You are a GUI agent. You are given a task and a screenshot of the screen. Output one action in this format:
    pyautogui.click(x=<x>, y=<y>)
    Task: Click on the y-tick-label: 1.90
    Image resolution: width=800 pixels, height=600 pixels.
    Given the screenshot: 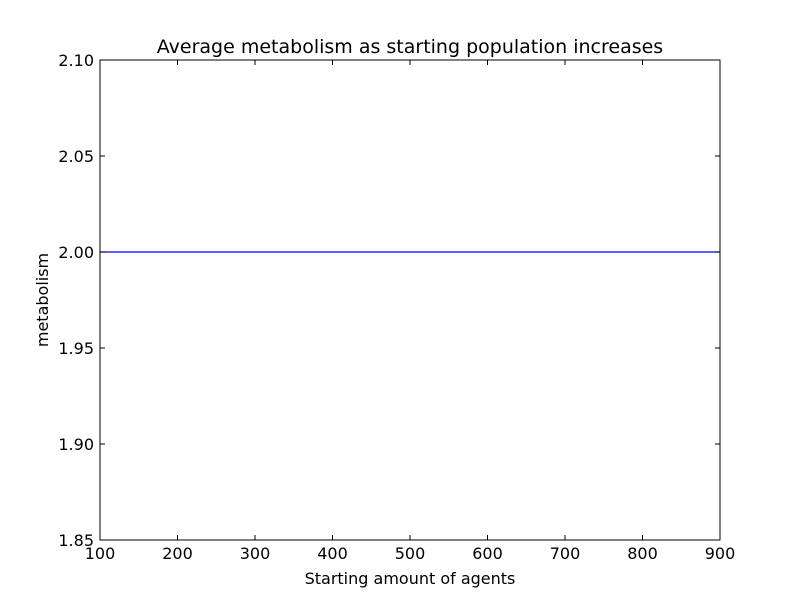 What is the action you would take?
    pyautogui.click(x=76, y=444)
    